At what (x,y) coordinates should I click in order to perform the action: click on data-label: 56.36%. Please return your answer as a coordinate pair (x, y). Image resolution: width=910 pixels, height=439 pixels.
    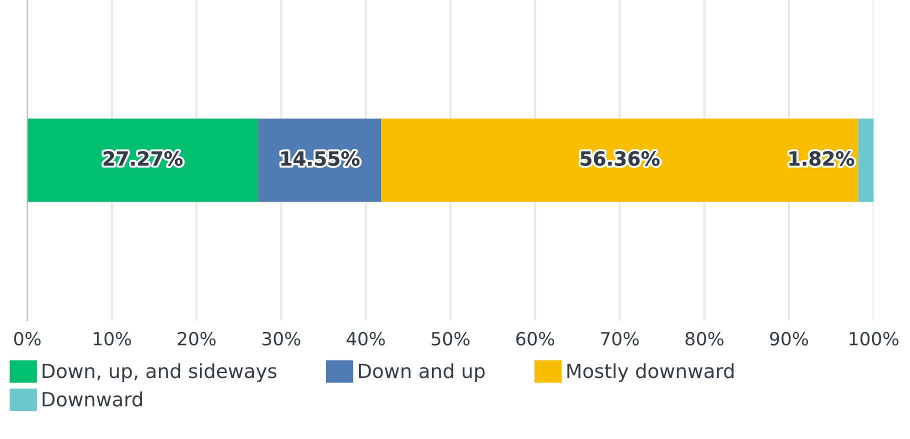
    Looking at the image, I should click on (620, 158).